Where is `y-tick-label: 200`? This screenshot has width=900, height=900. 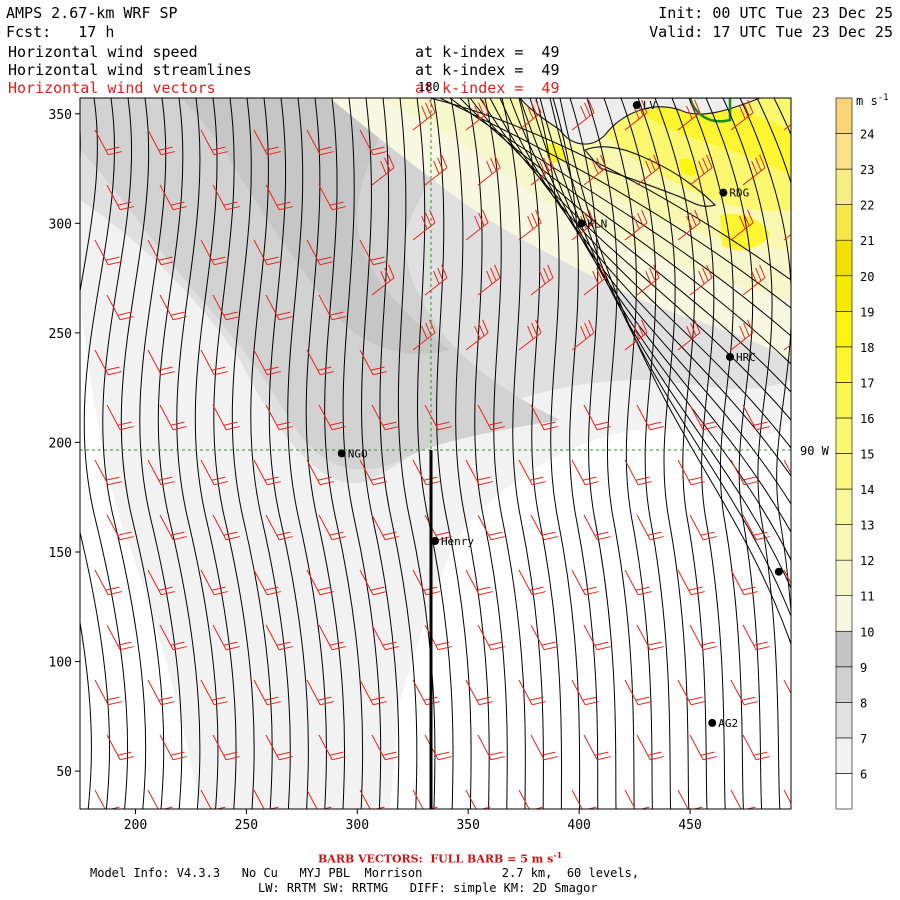
y-tick-label: 200 is located at coordinates (60, 443).